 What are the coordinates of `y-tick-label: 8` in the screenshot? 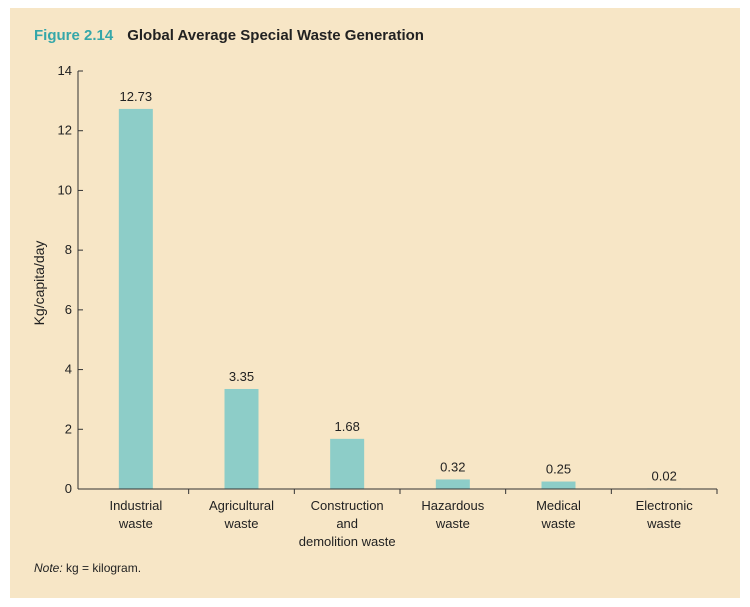 It's located at (68, 249).